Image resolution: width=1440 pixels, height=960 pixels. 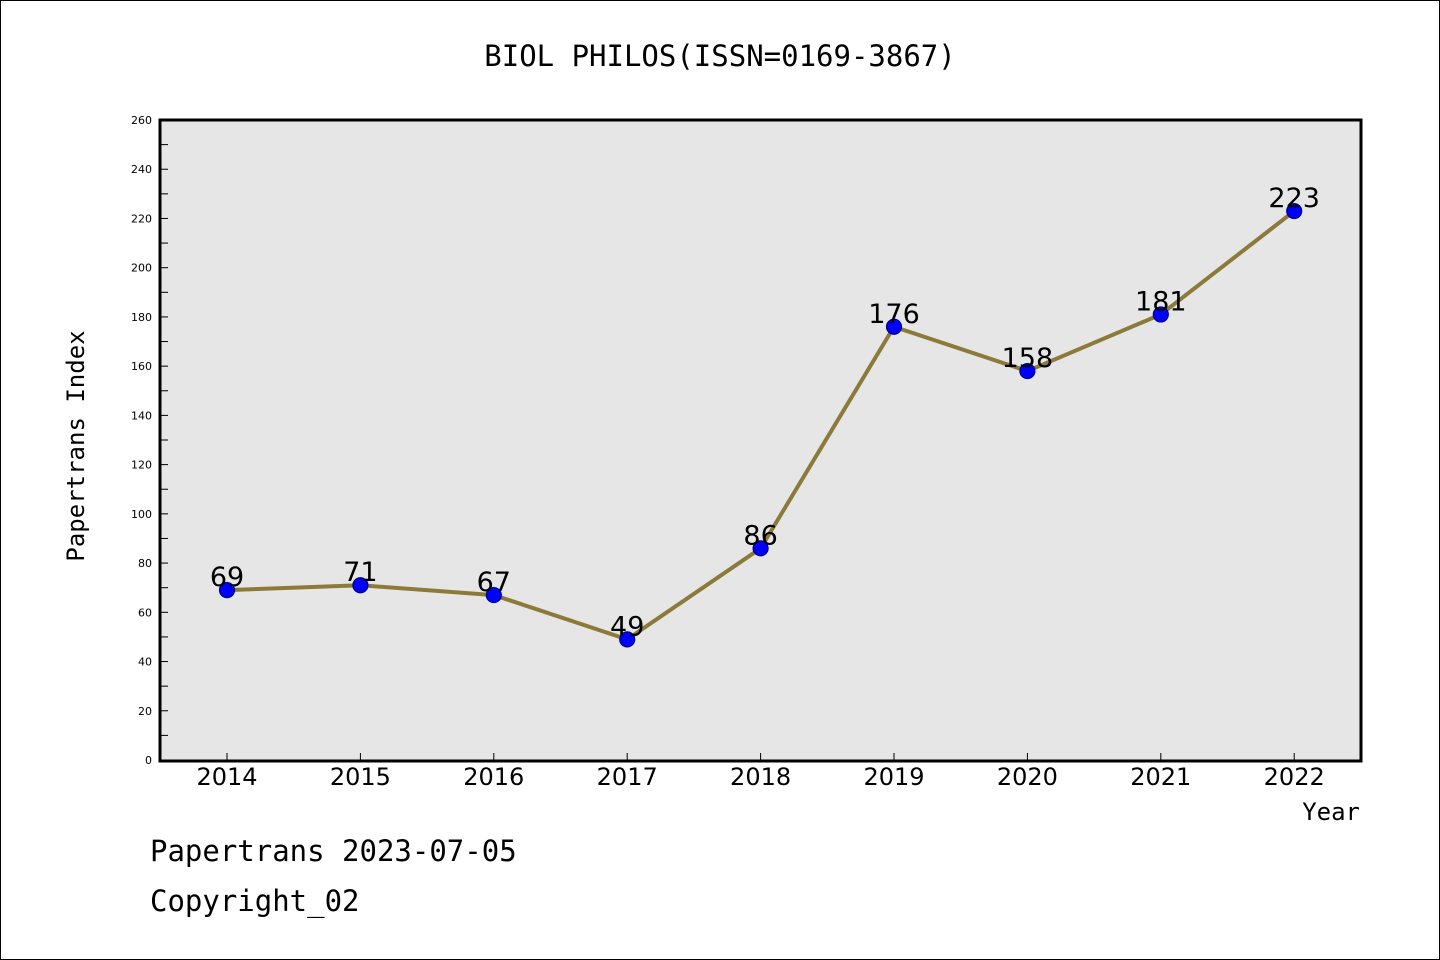 What do you see at coordinates (360, 777) in the screenshot?
I see `x-tick-label: 2015` at bounding box center [360, 777].